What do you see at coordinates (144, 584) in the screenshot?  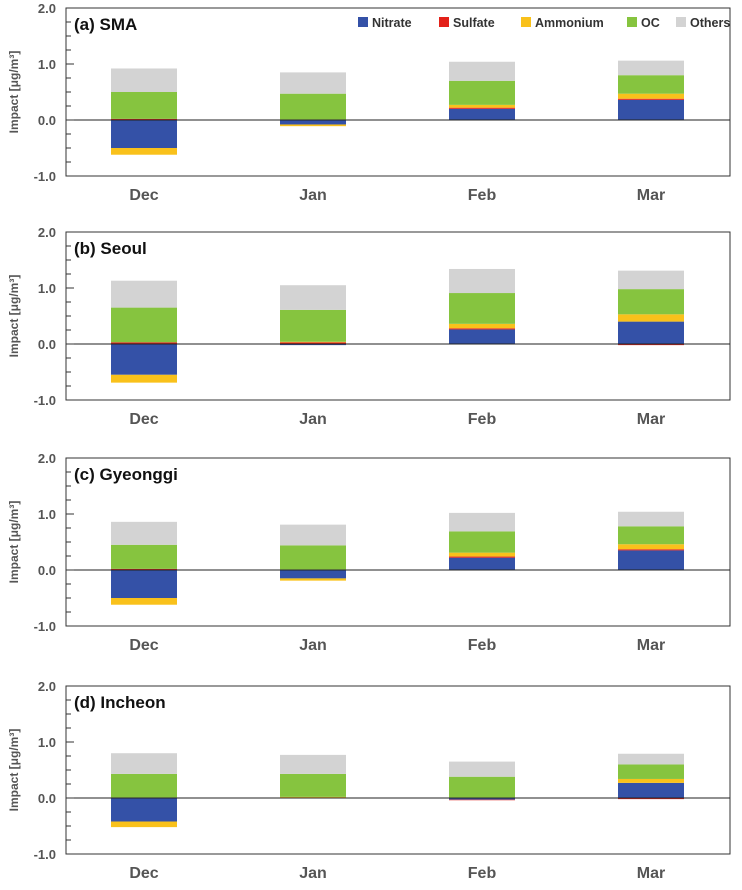 I see `bar-nitrate-dec` at bounding box center [144, 584].